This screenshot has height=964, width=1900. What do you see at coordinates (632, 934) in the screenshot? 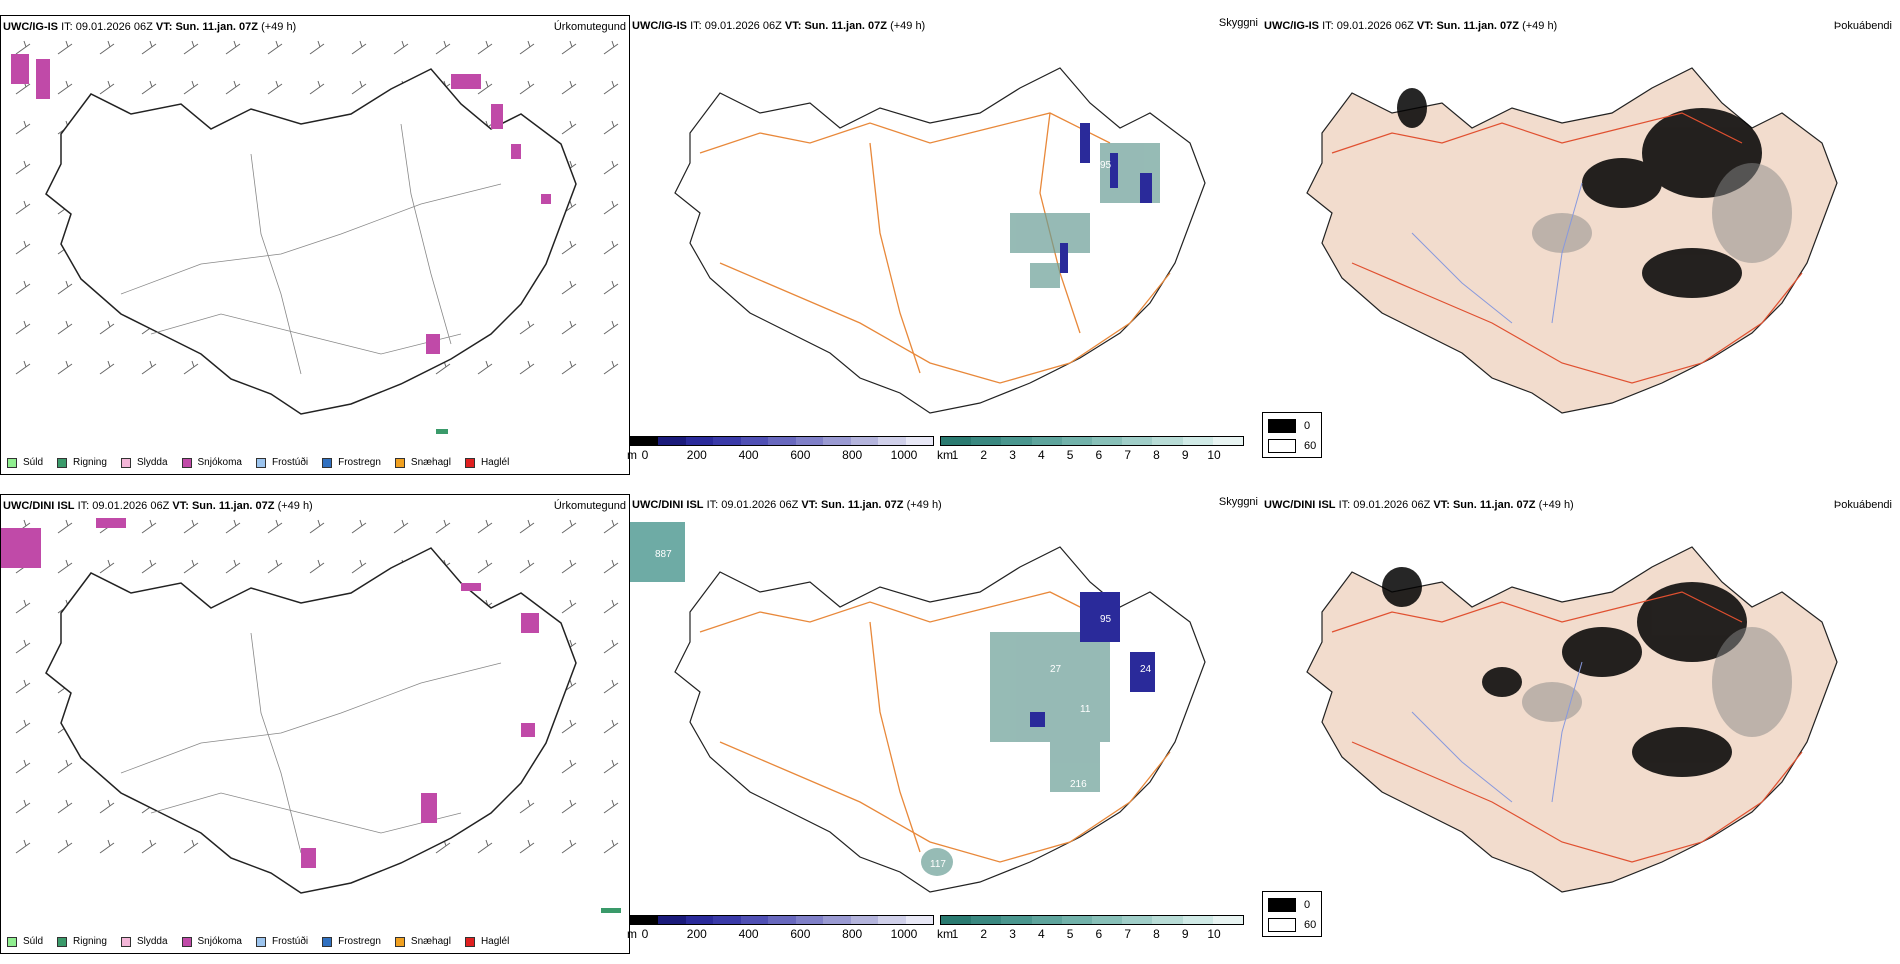
I see `ceiling-unit: m` at bounding box center [632, 934].